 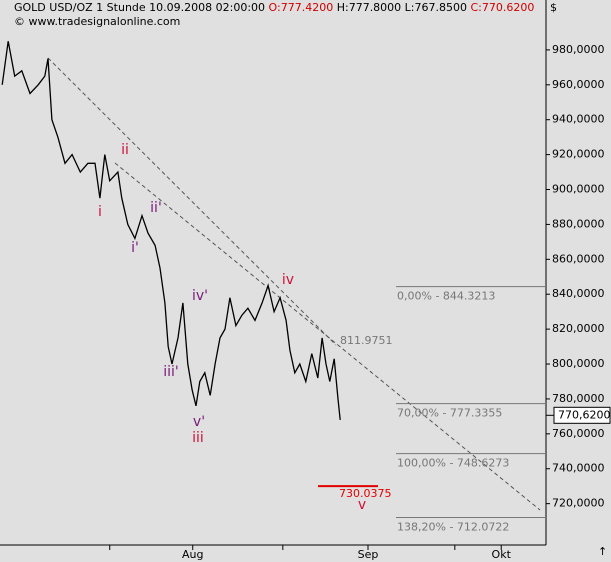 I want to click on y-tick-label: 780,0000, so click(x=578, y=398).